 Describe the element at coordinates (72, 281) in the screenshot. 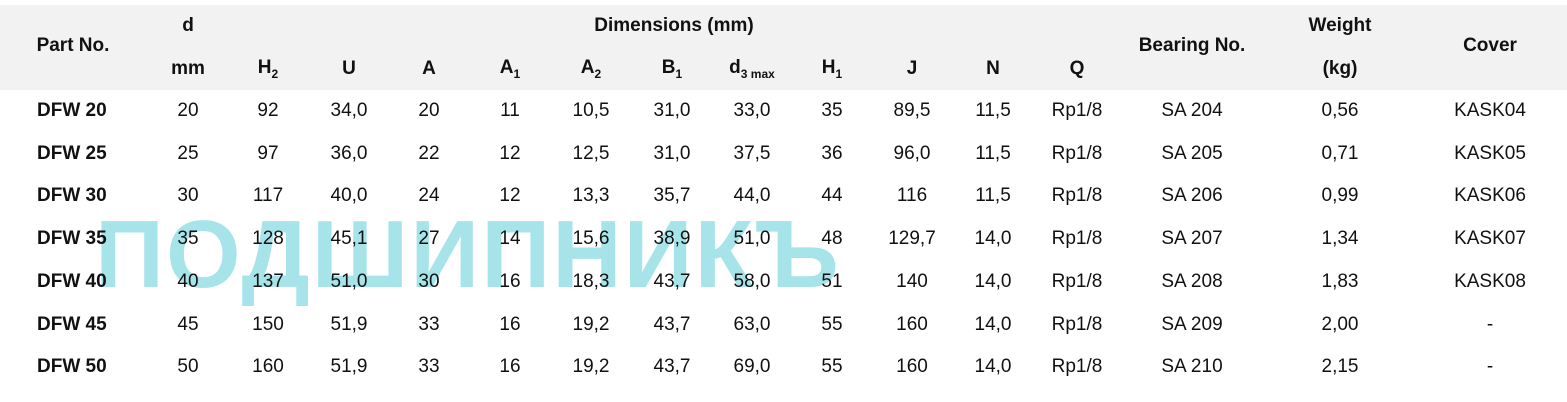

I see `part-no: DFW 40` at that location.